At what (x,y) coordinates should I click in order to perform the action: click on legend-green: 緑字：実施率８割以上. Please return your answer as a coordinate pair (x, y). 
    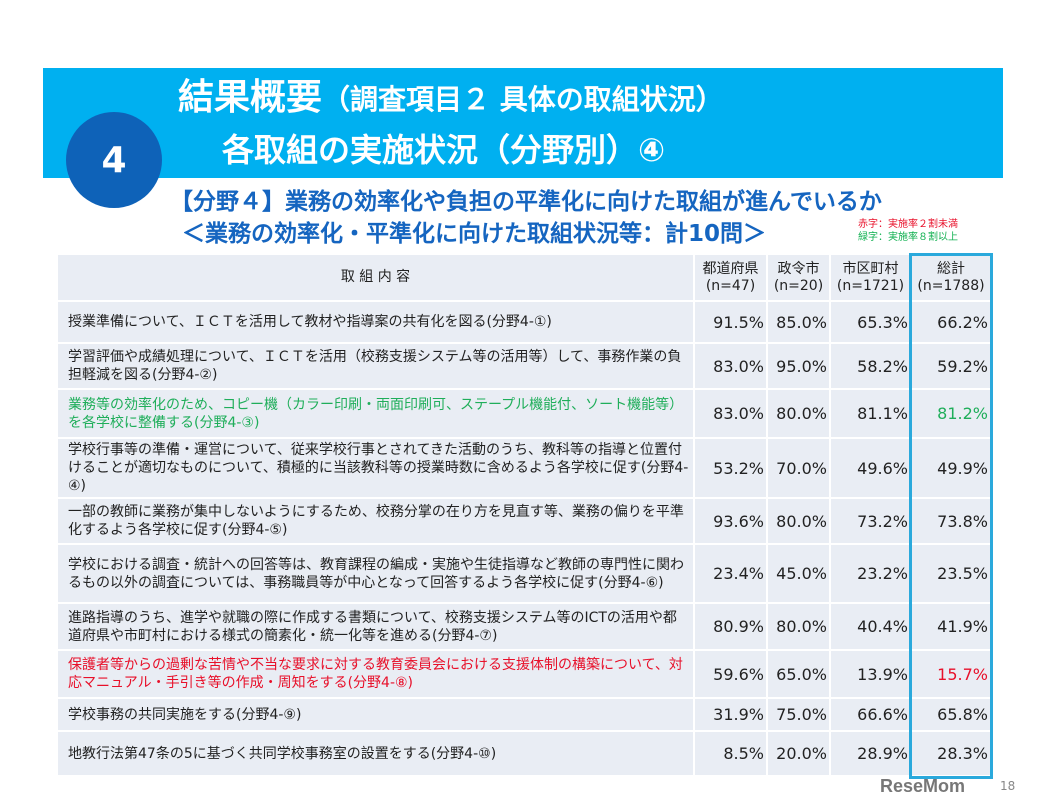
    Looking at the image, I should click on (908, 237).